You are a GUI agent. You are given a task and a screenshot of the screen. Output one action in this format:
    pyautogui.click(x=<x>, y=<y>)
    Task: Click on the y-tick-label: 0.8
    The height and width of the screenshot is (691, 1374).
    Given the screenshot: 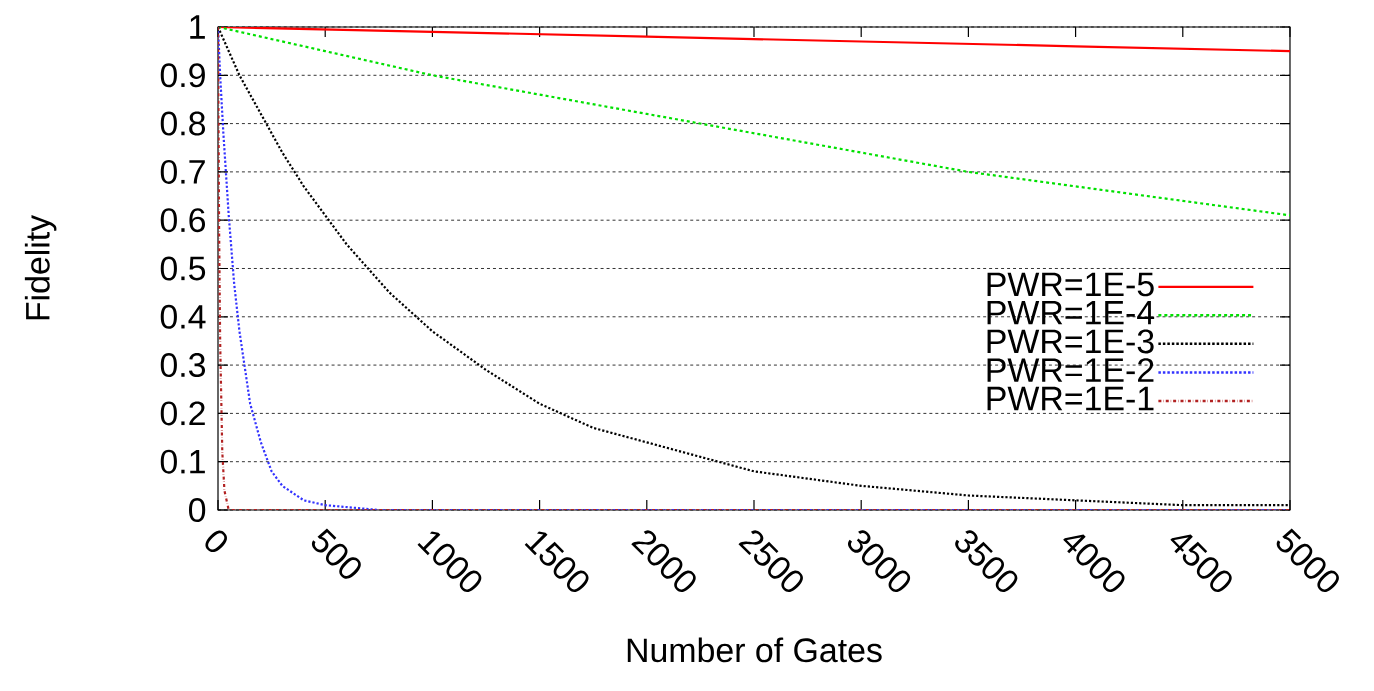 What is the action you would take?
    pyautogui.click(x=183, y=123)
    